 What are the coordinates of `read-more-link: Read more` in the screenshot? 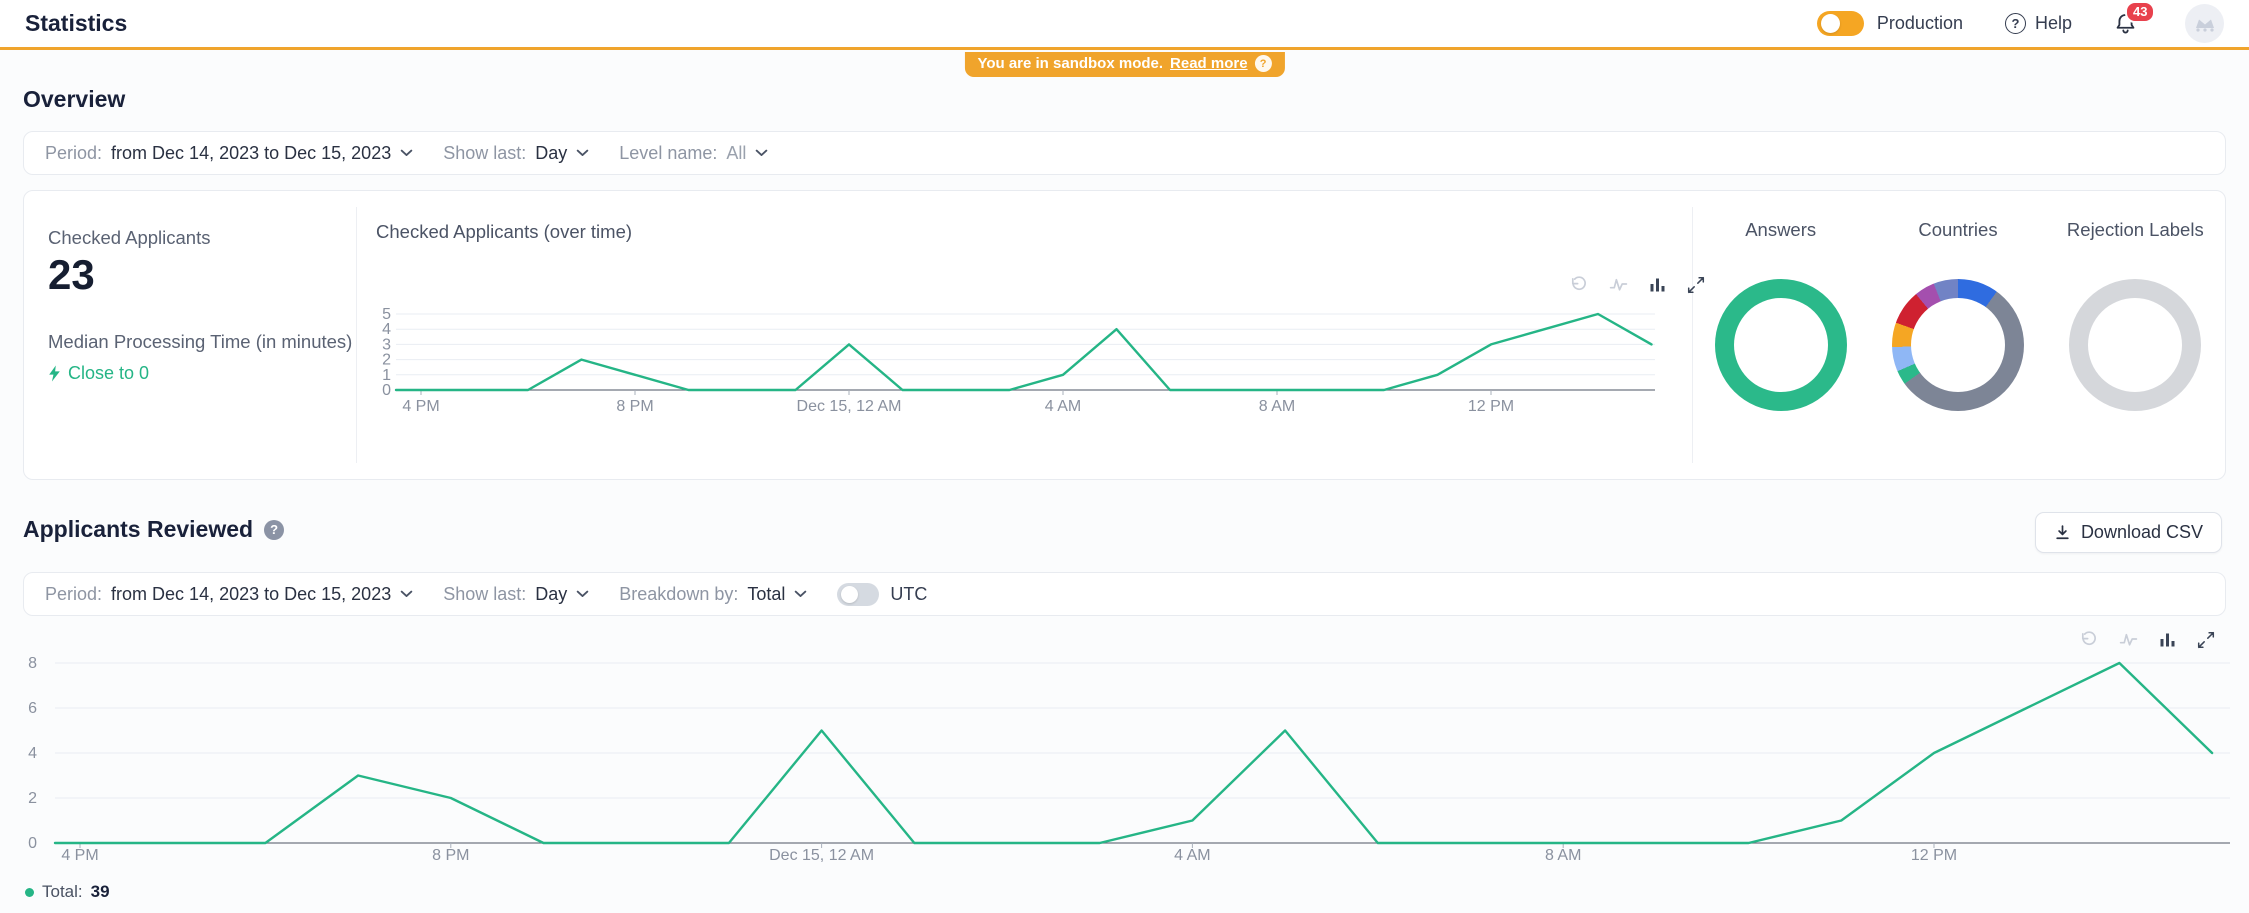 It's located at (1209, 63).